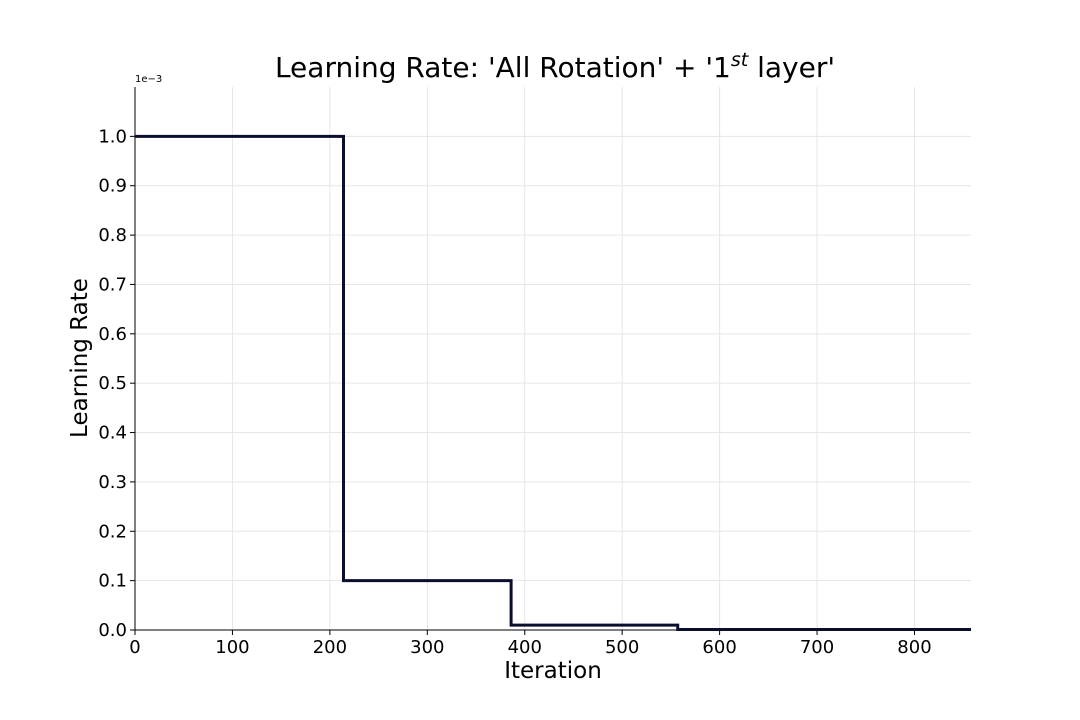 The height and width of the screenshot is (720, 1080). I want to click on y-tick-label: 1.0, so click(112, 136).